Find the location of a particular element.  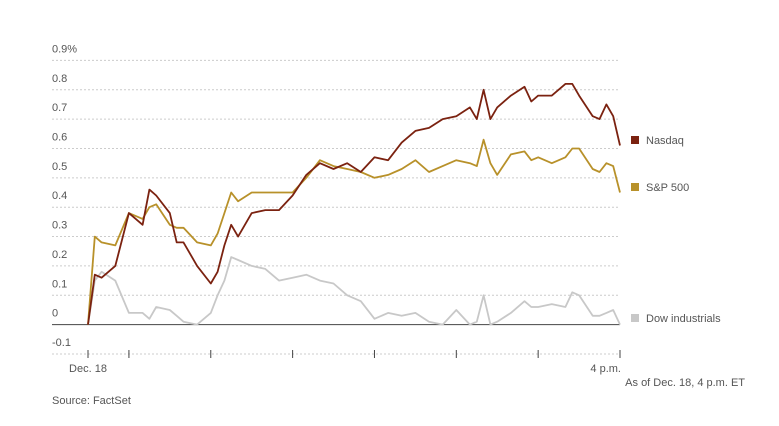

y-tick-label: 0.3 is located at coordinates (59, 226).